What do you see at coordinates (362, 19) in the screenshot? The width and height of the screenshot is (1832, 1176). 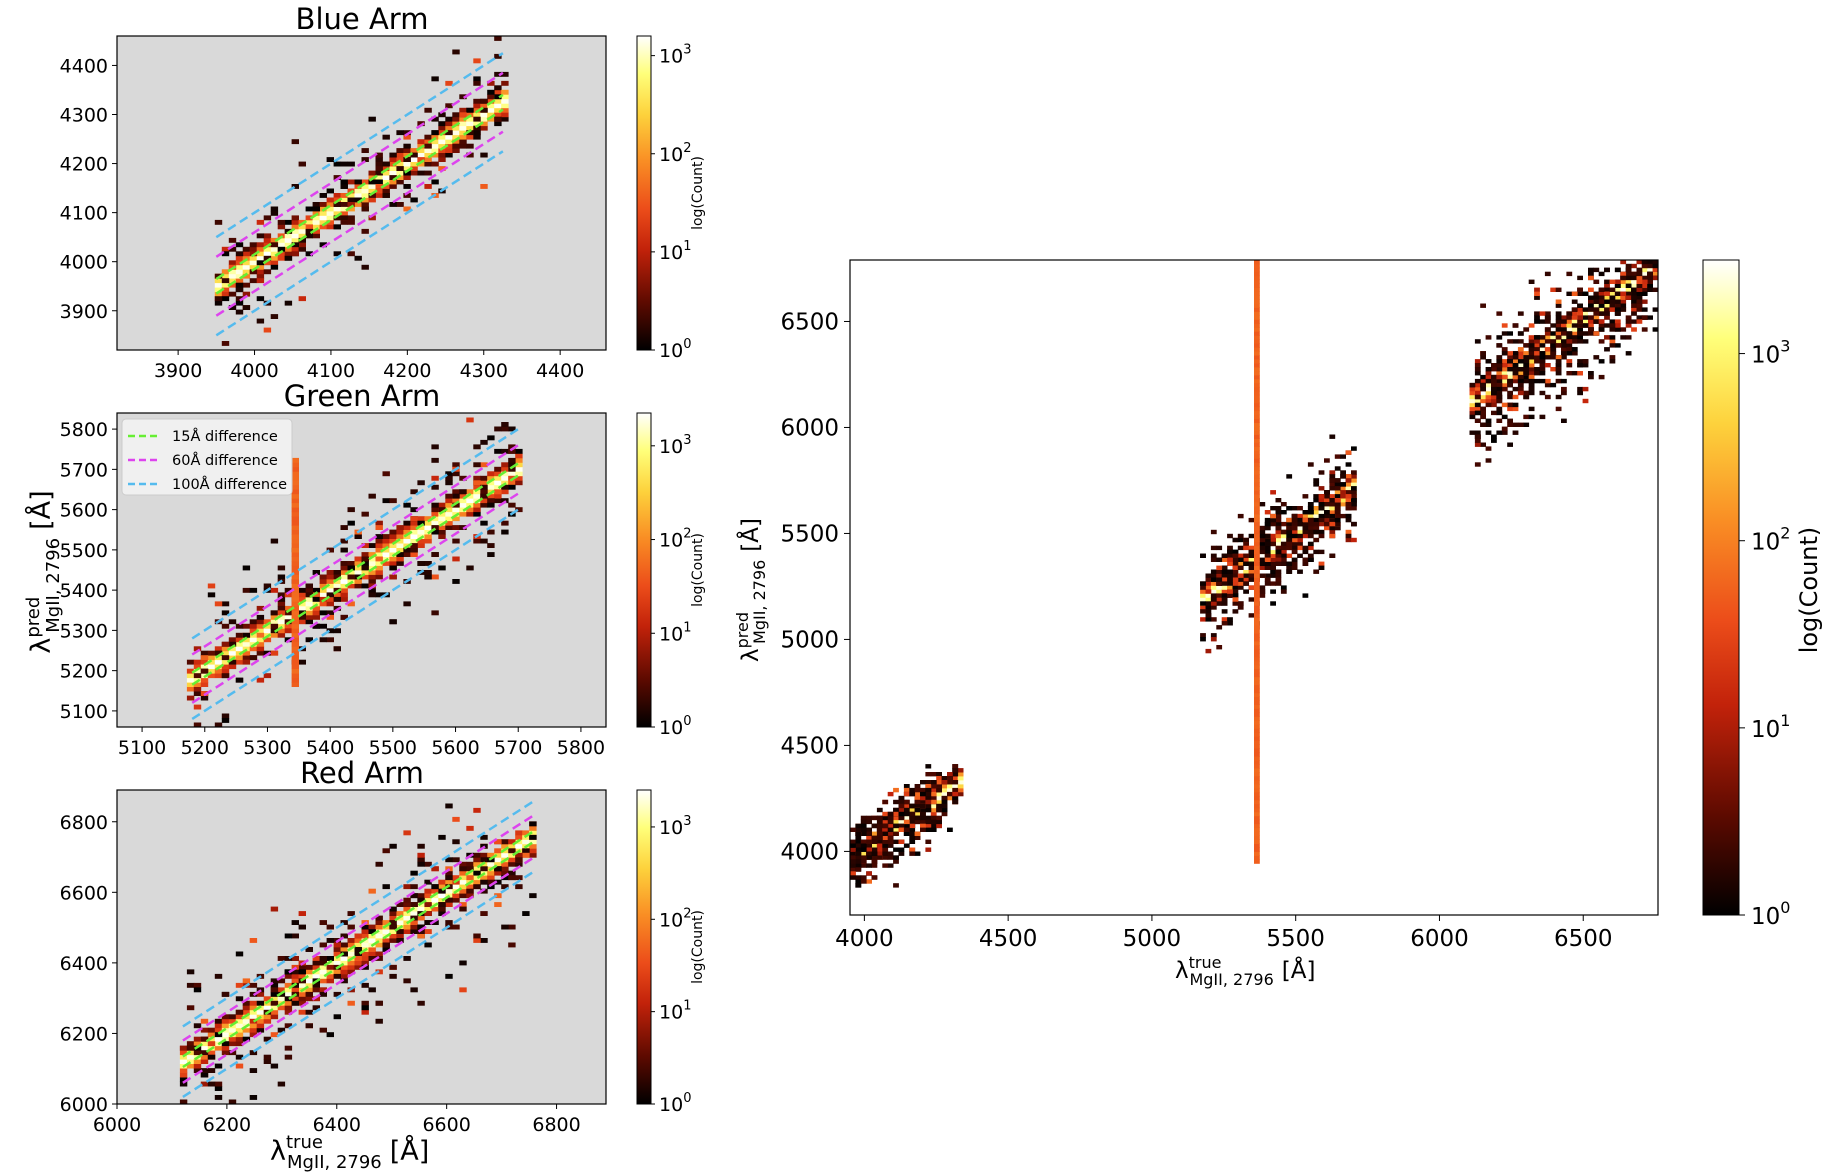 I see `panel-title-blue: Blue Arm` at bounding box center [362, 19].